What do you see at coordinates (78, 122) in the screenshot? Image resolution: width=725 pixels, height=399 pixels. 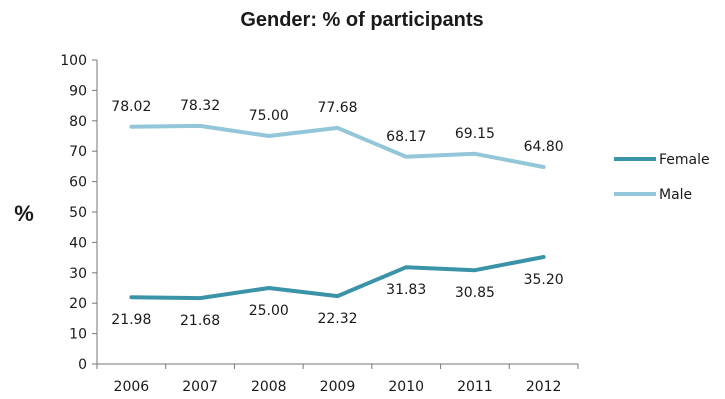 I see `y-tick-label: 80` at bounding box center [78, 122].